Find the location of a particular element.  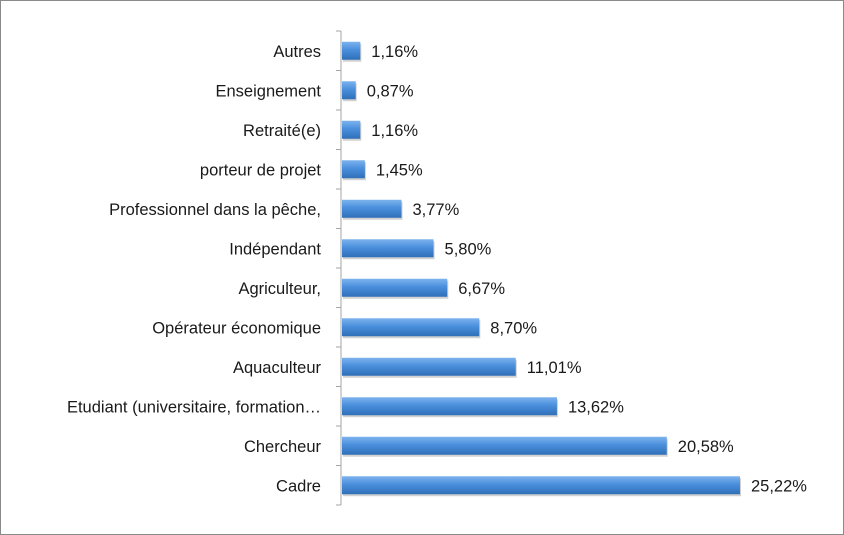

value-label: 1,45% is located at coordinates (399, 170).